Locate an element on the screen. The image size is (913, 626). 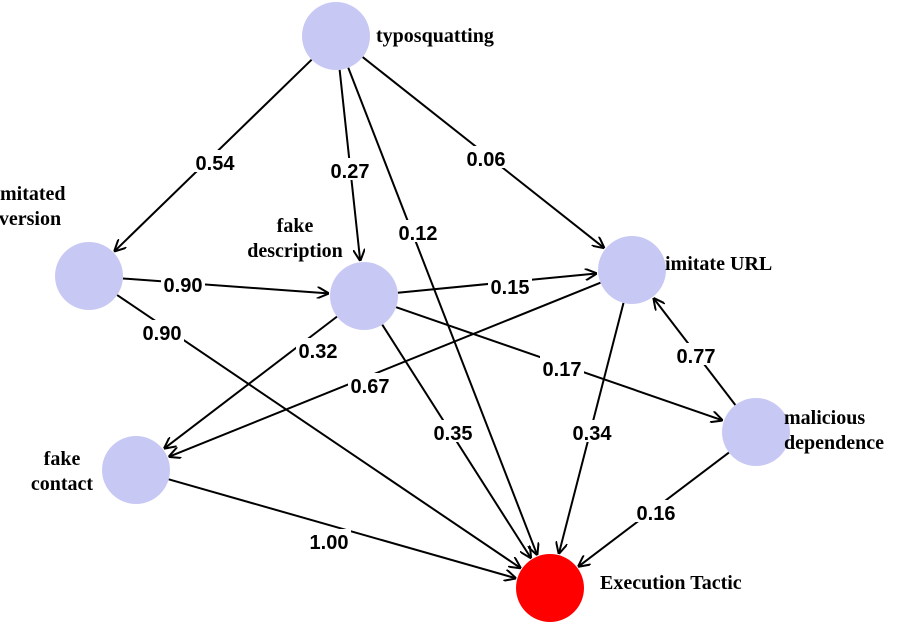
edge-weight-label: 0.67 is located at coordinates (370, 387).